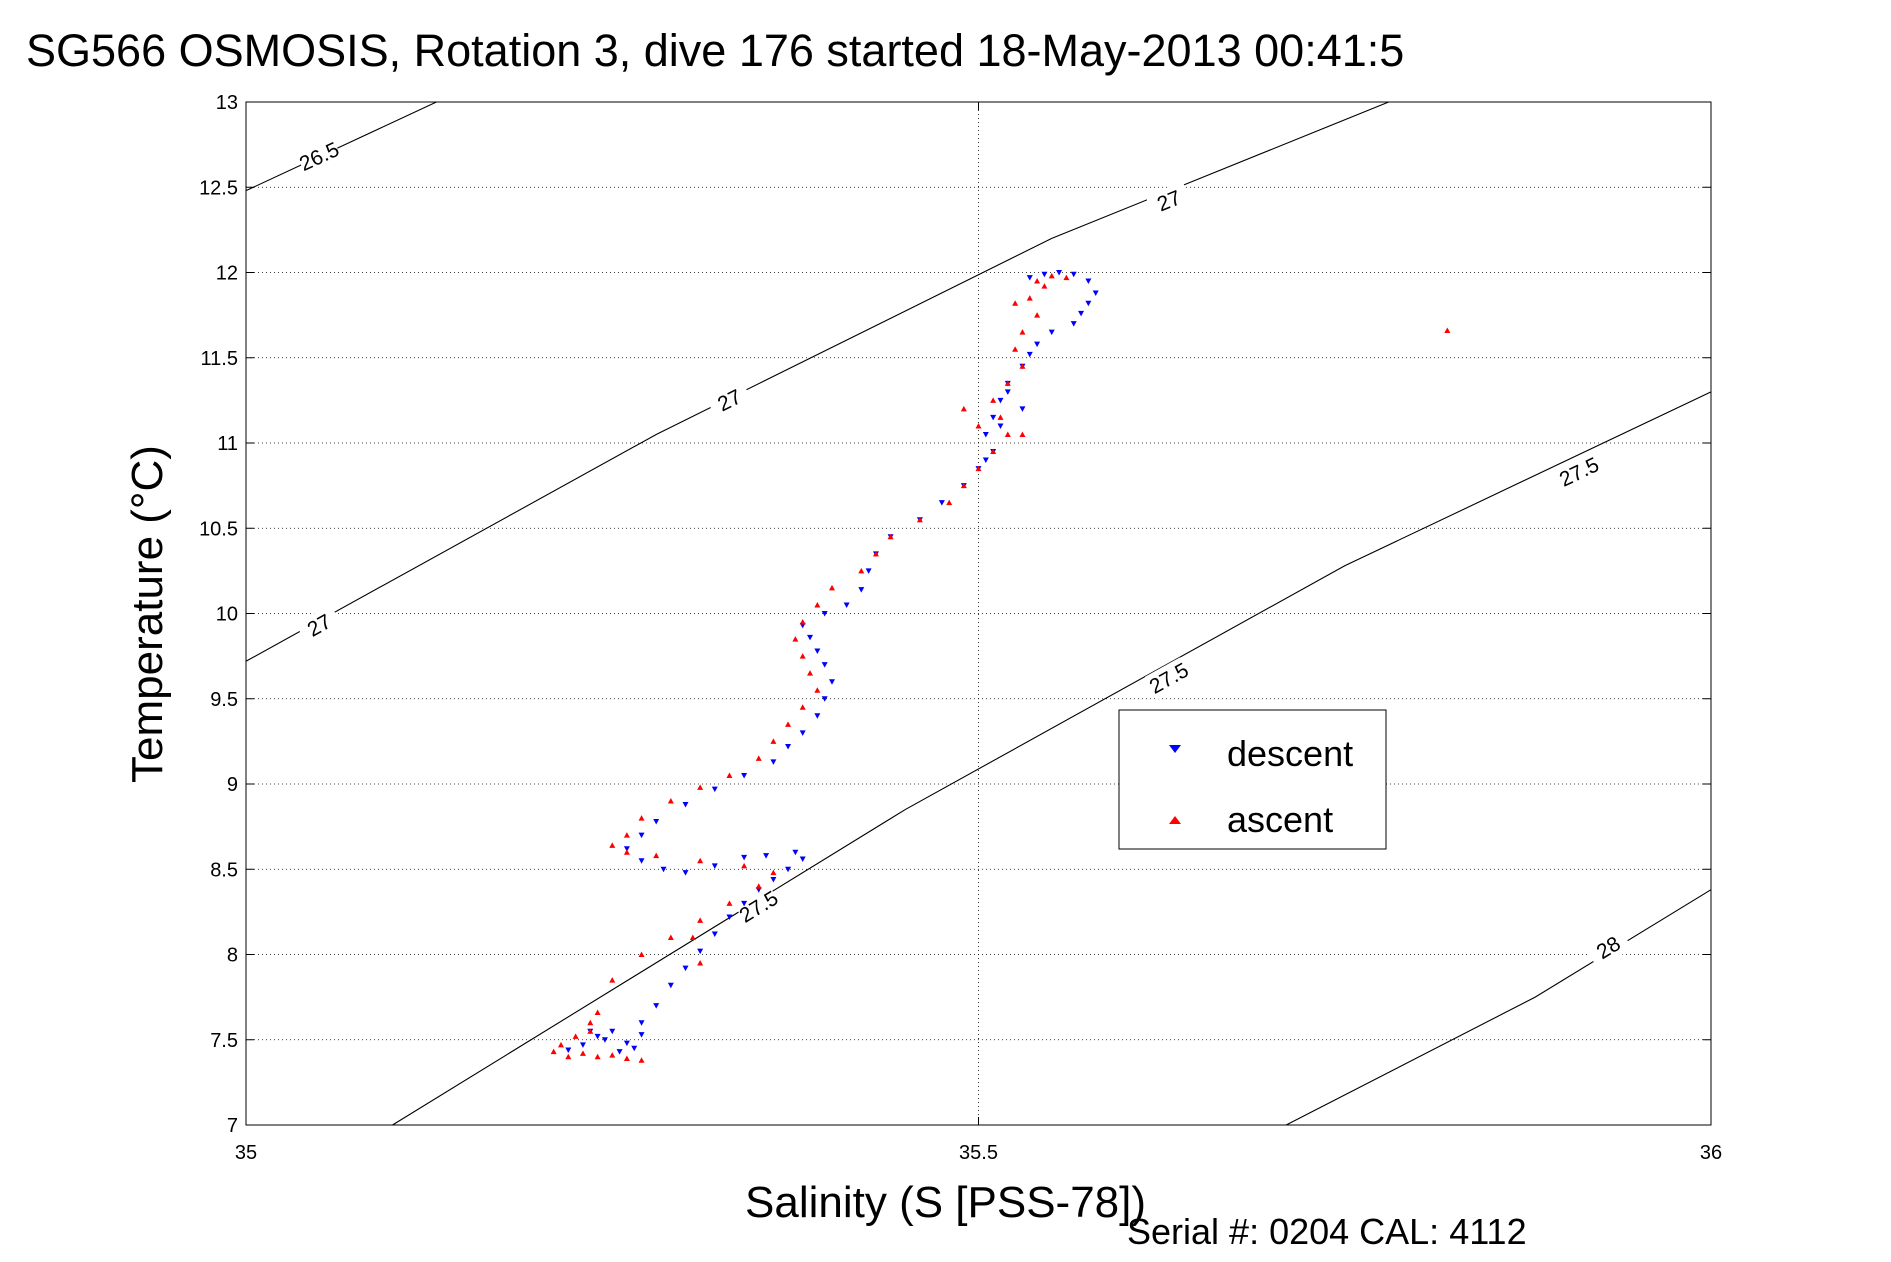 The image size is (1891, 1262). What do you see at coordinates (1175, 749) in the screenshot?
I see `legend-descent-marker` at bounding box center [1175, 749].